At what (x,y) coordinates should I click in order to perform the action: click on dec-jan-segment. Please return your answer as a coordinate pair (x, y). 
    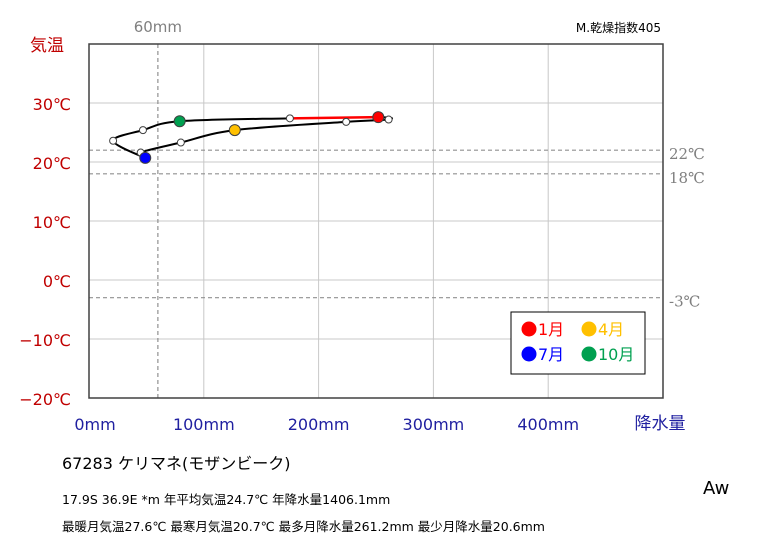
    Looking at the image, I should click on (334, 117).